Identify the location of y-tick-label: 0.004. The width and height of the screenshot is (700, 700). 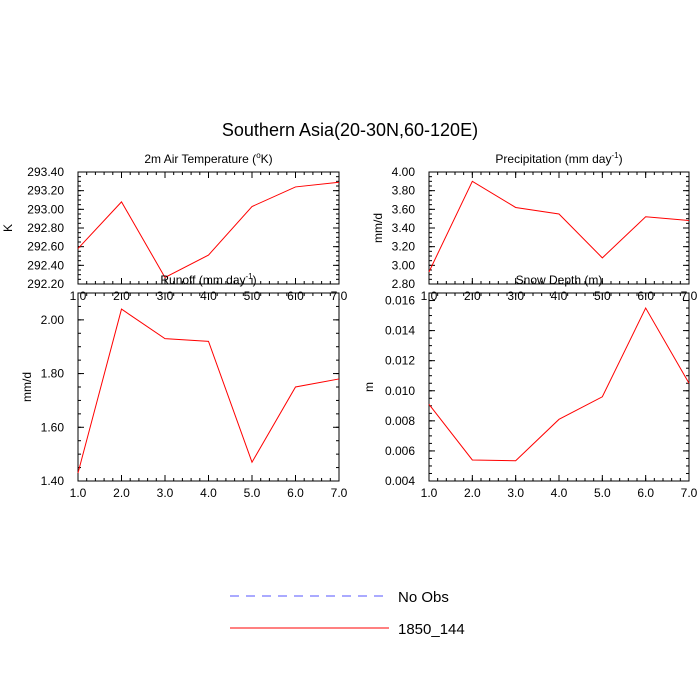
(400, 481).